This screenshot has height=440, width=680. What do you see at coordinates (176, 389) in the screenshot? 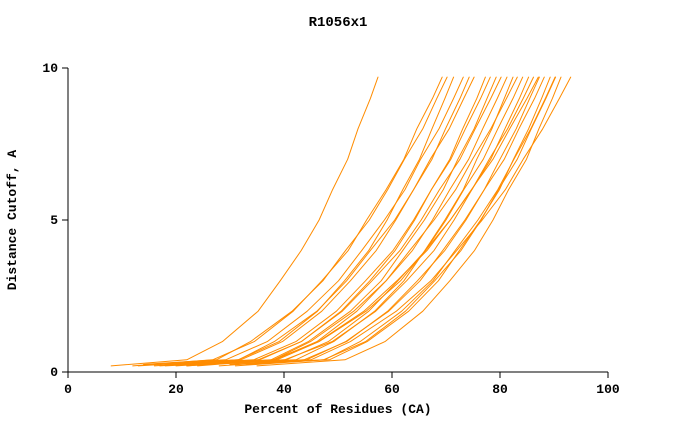
I see `x-tick-label: 20` at bounding box center [176, 389].